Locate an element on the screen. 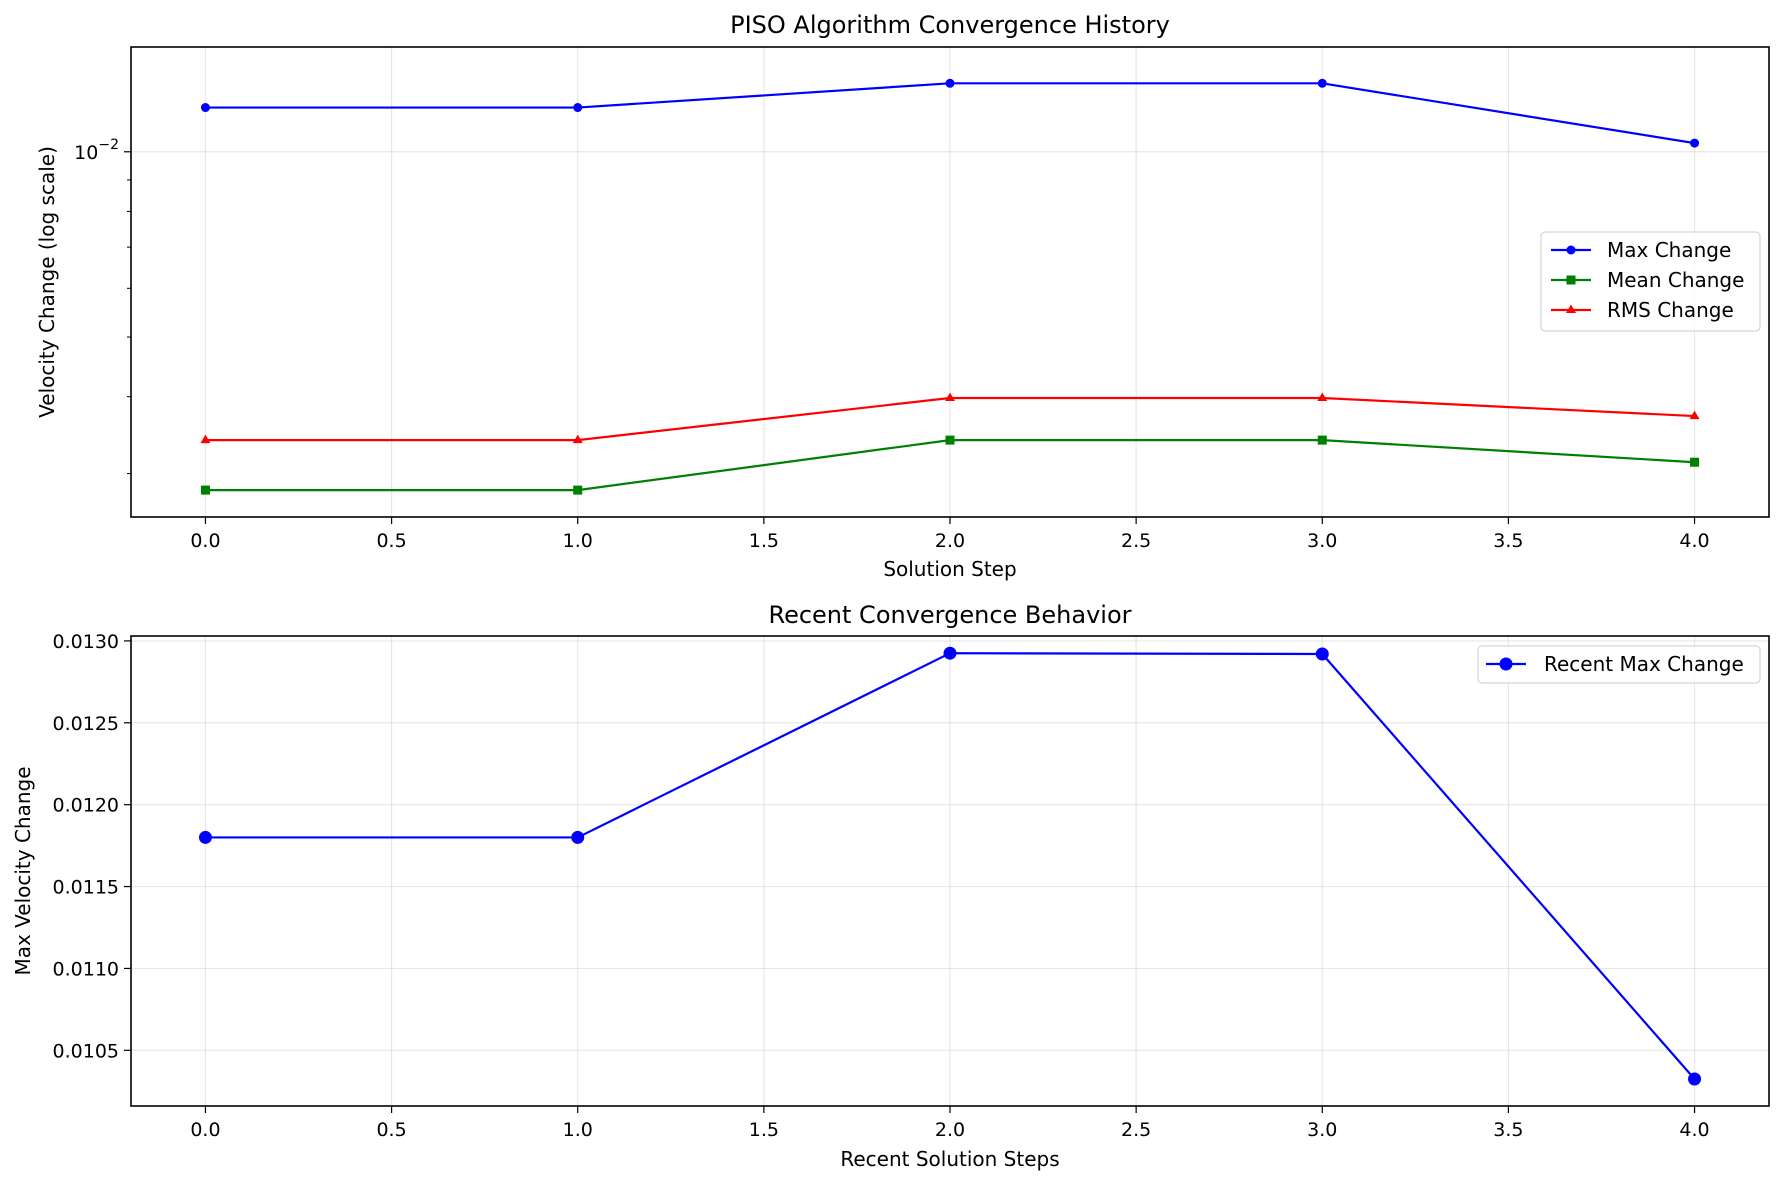  legend: Recent Max Change is located at coordinates (1619, 664).